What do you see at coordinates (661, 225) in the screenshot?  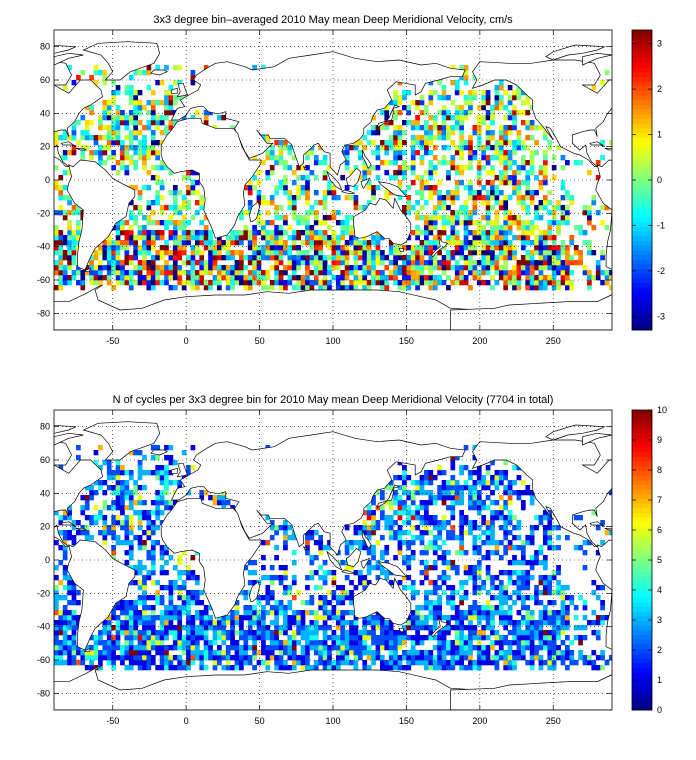 I see `colorbar-tick-label: -1` at bounding box center [661, 225].